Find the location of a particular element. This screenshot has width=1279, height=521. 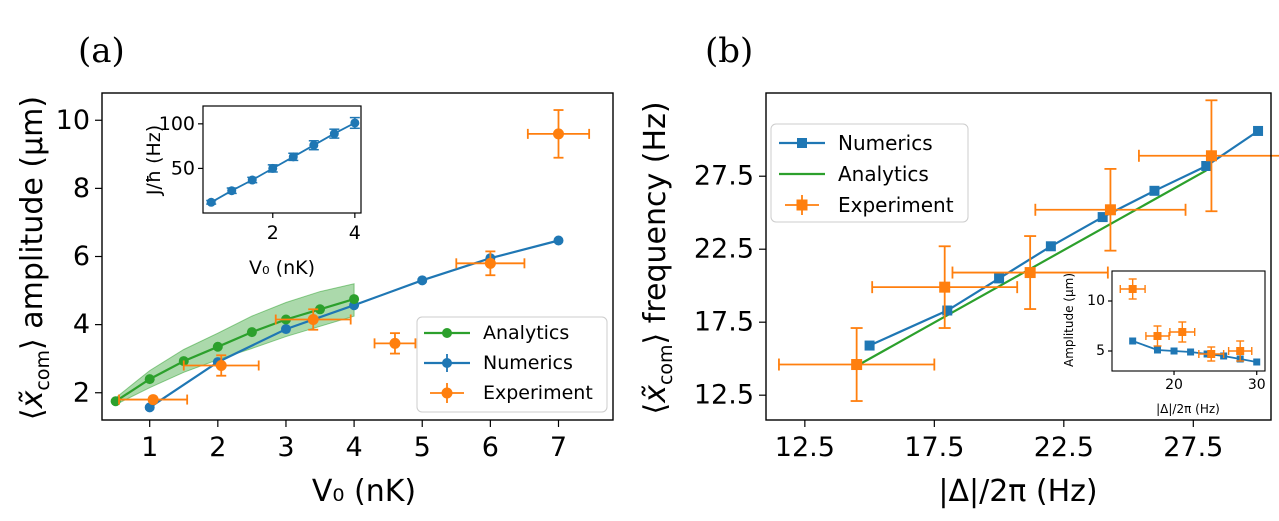

panel-b-ylabel-rest: ⟩ frequency (Hz) is located at coordinates (655, 222).